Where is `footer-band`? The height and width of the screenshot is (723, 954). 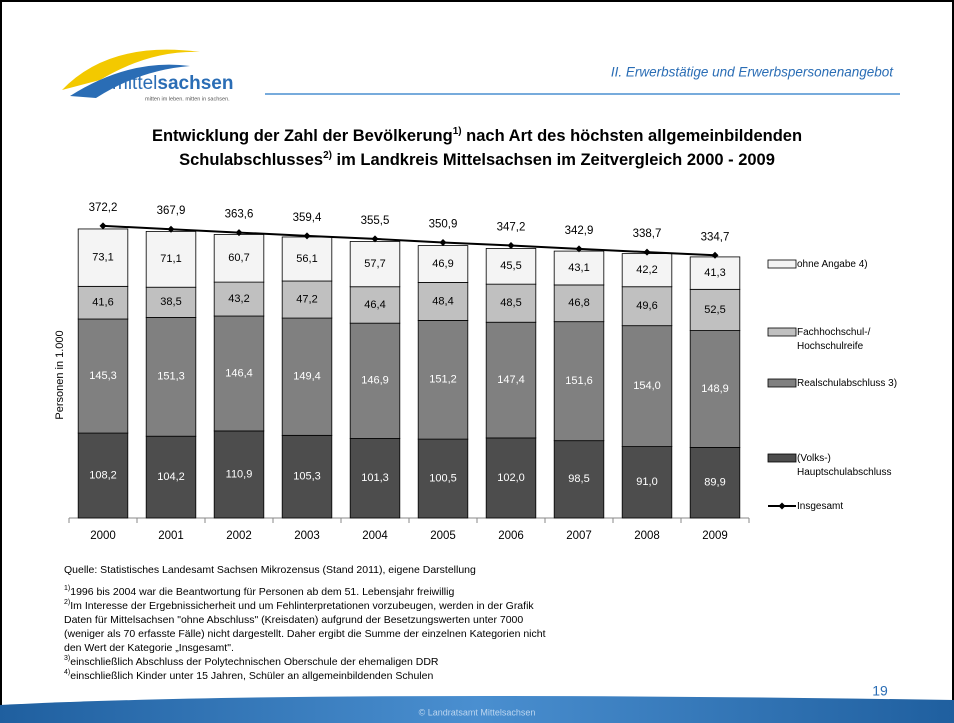 footer-band is located at coordinates (477, 709).